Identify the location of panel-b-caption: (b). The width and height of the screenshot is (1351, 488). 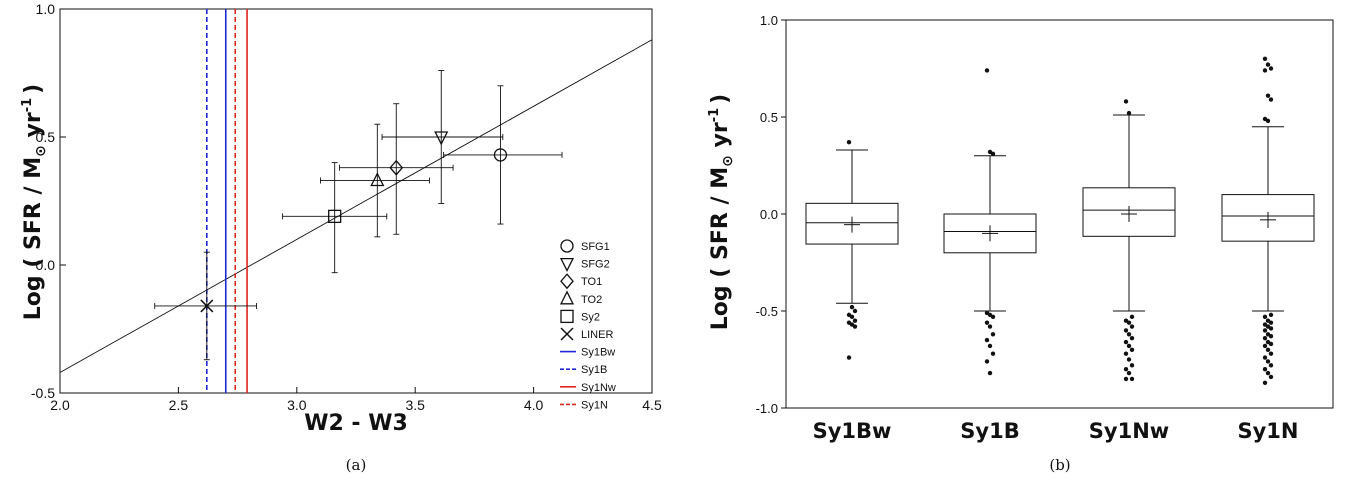
(1059, 465).